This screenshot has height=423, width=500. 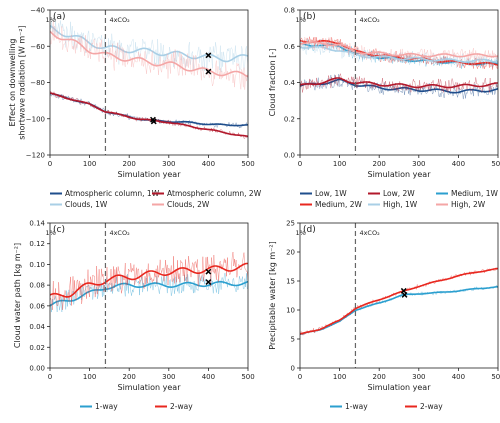 What do you see at coordinates (290, 253) in the screenshot?
I see `y-tick-label: 20` at bounding box center [290, 253].